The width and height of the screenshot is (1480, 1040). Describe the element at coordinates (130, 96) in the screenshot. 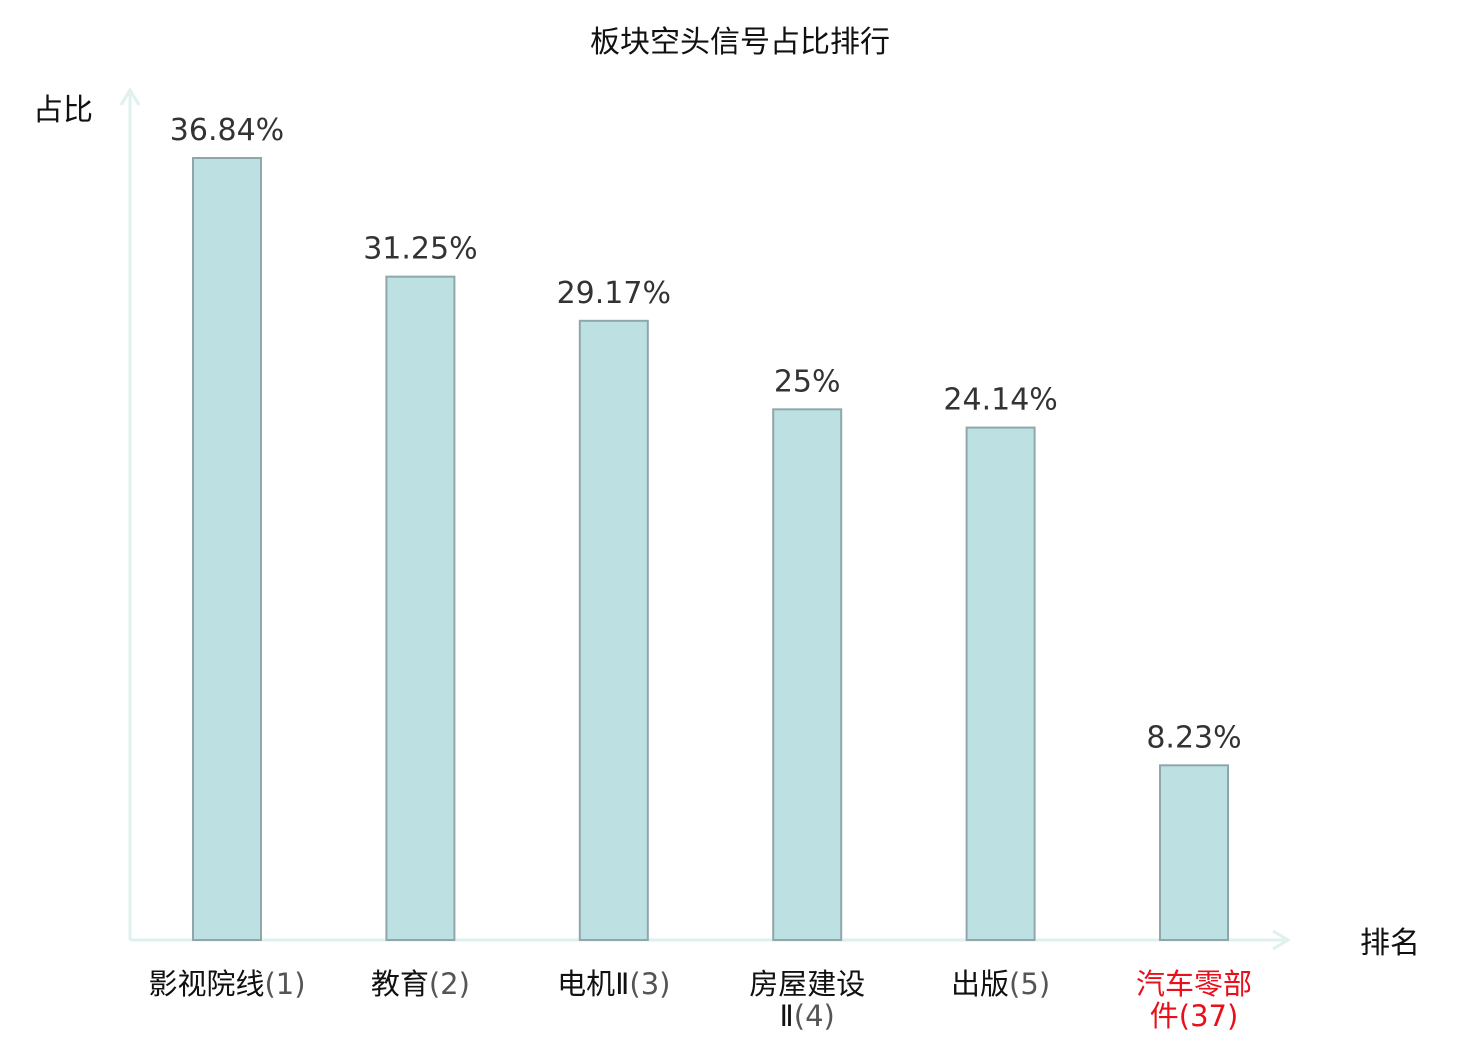

I see `y-axis-arrowhead` at that location.